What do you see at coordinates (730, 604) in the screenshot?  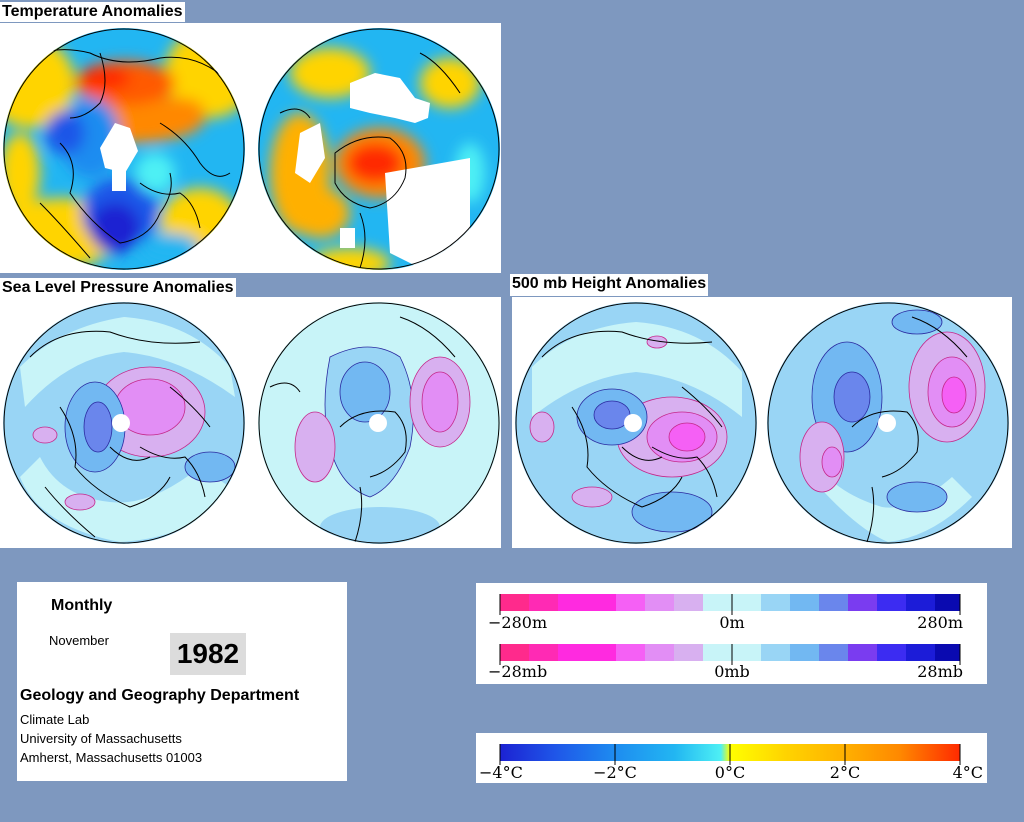 I see `height-colorbar` at bounding box center [730, 604].